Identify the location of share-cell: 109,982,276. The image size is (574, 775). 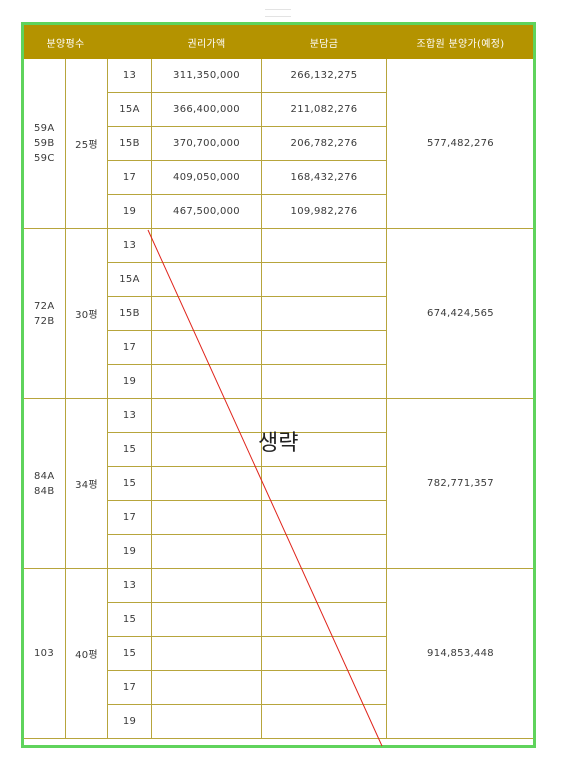
(324, 211).